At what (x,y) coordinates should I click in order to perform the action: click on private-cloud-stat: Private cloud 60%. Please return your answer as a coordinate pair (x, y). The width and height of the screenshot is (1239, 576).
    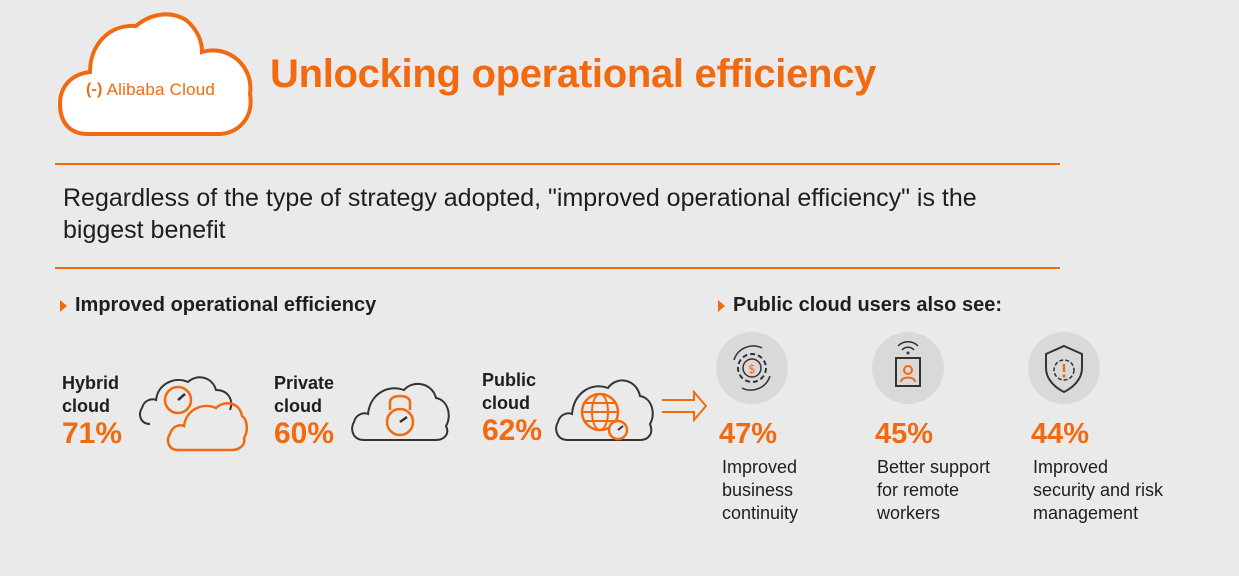
    Looking at the image, I should click on (304, 411).